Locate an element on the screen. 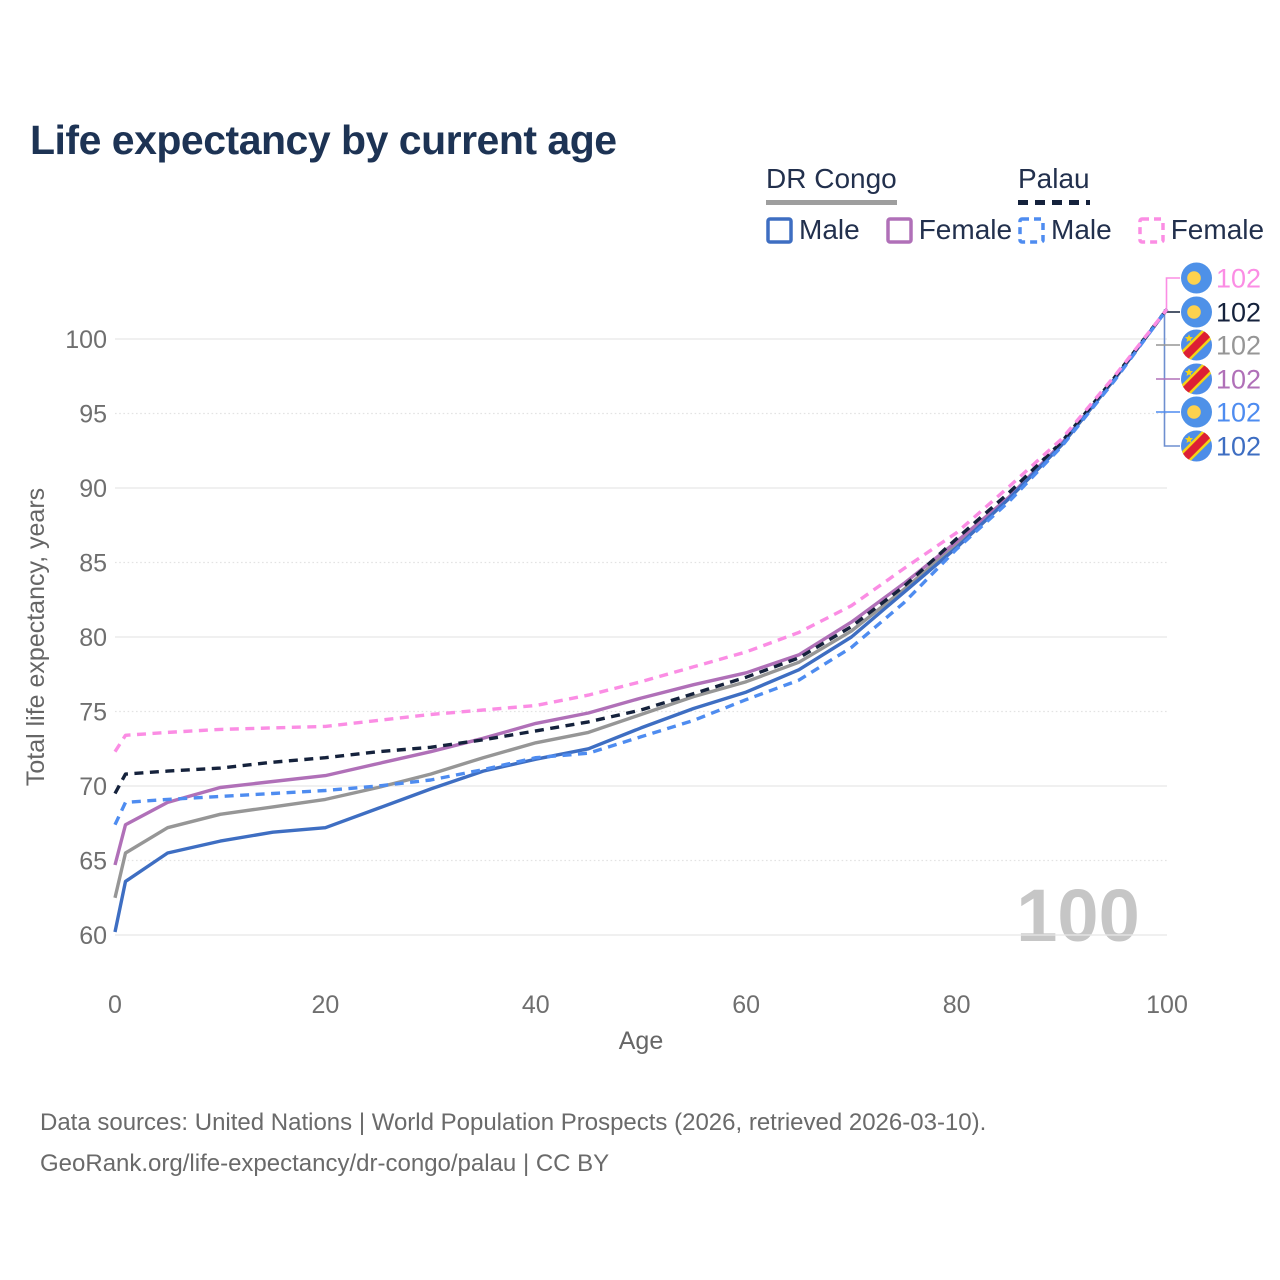  age-counter-watermark: 100 is located at coordinates (1077, 915).